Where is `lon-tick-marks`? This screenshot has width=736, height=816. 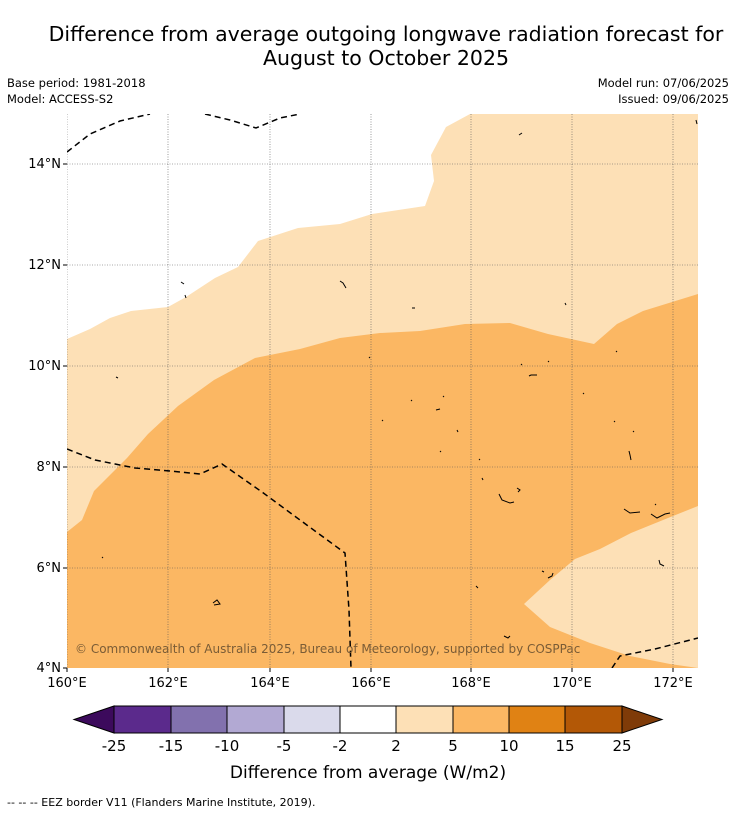 lon-tick-marks is located at coordinates (370, 670).